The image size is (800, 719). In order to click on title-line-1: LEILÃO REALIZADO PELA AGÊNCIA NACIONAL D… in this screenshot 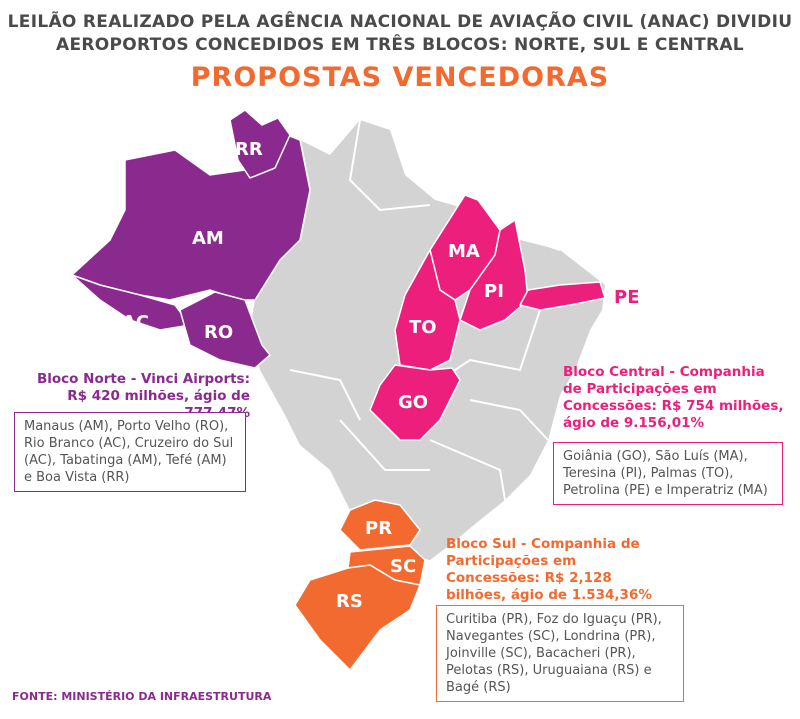, I will do `click(400, 22)`.